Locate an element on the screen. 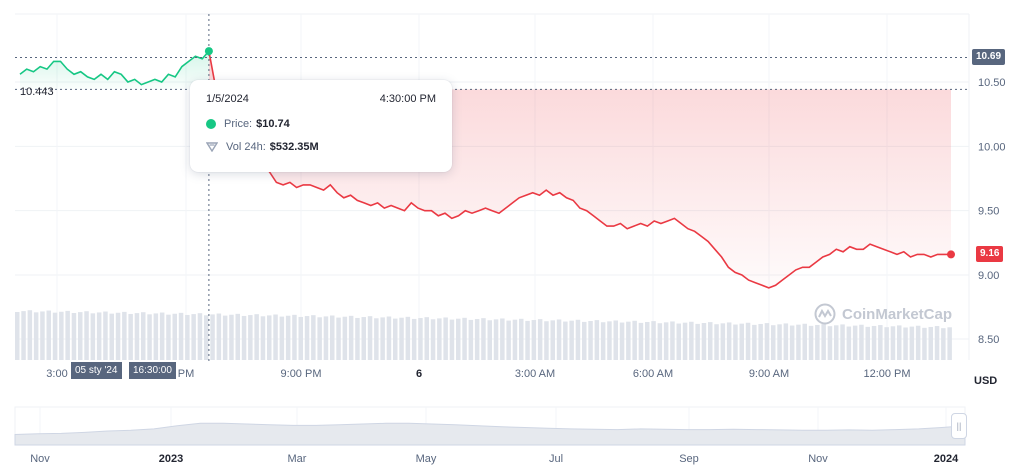 This screenshot has width=1018, height=473. range-handle-icon: || is located at coordinates (959, 426).